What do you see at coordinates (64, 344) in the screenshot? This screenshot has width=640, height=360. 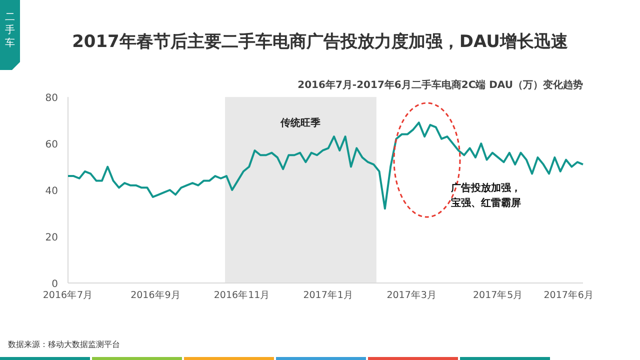 I see `source-note: 数据来源：移动大数据监测平台` at bounding box center [64, 344].